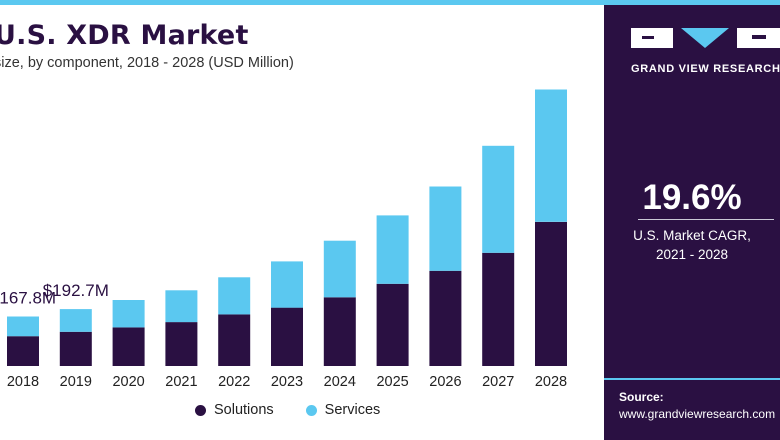  Describe the element at coordinates (75, 348) in the screenshot. I see `bar-solutions-2019` at that location.